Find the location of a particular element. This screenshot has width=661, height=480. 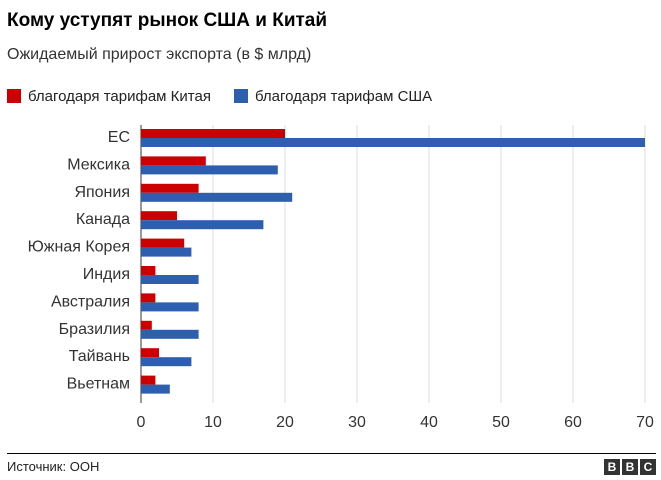

category-label: Южная Корея is located at coordinates (79, 247).